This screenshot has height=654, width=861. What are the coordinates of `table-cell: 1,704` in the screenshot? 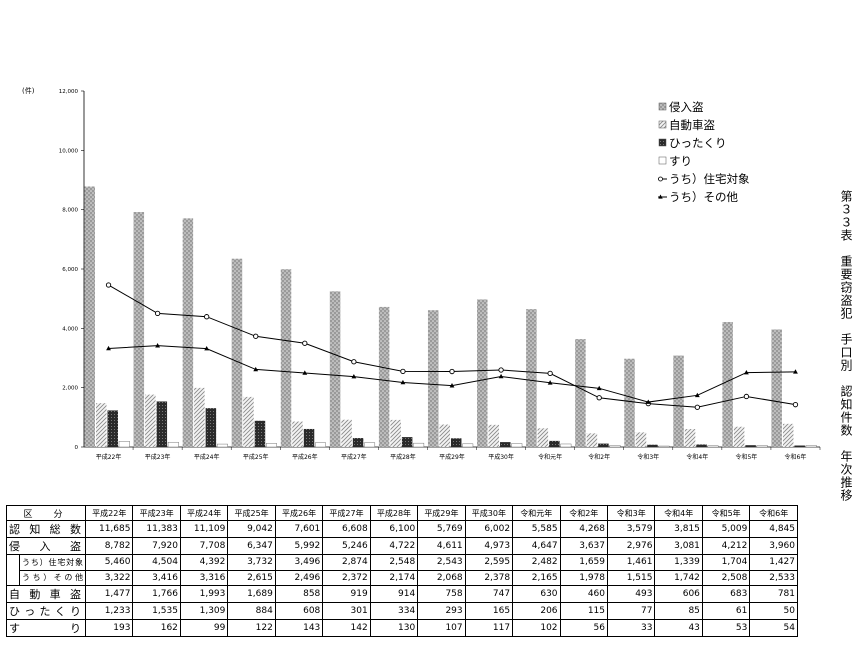 It's located at (726, 562).